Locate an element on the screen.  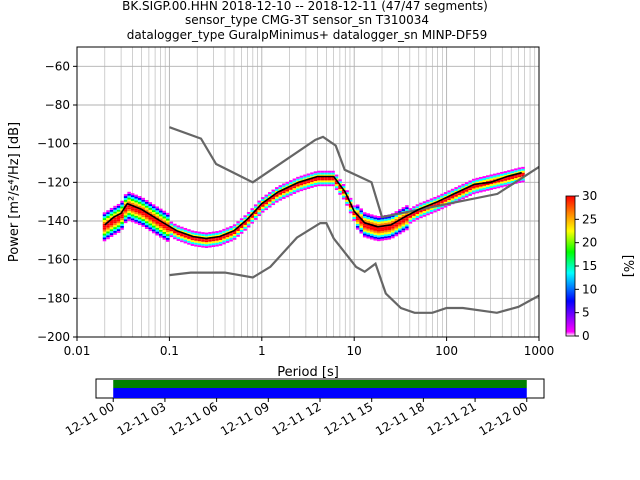
coverage-tick-label: 12-11 09 is located at coordinates (245, 418).